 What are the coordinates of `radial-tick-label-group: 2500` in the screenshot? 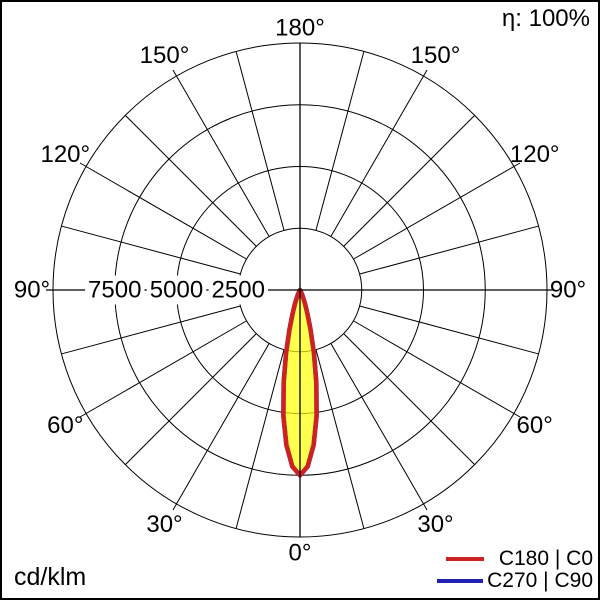 It's located at (238, 290).